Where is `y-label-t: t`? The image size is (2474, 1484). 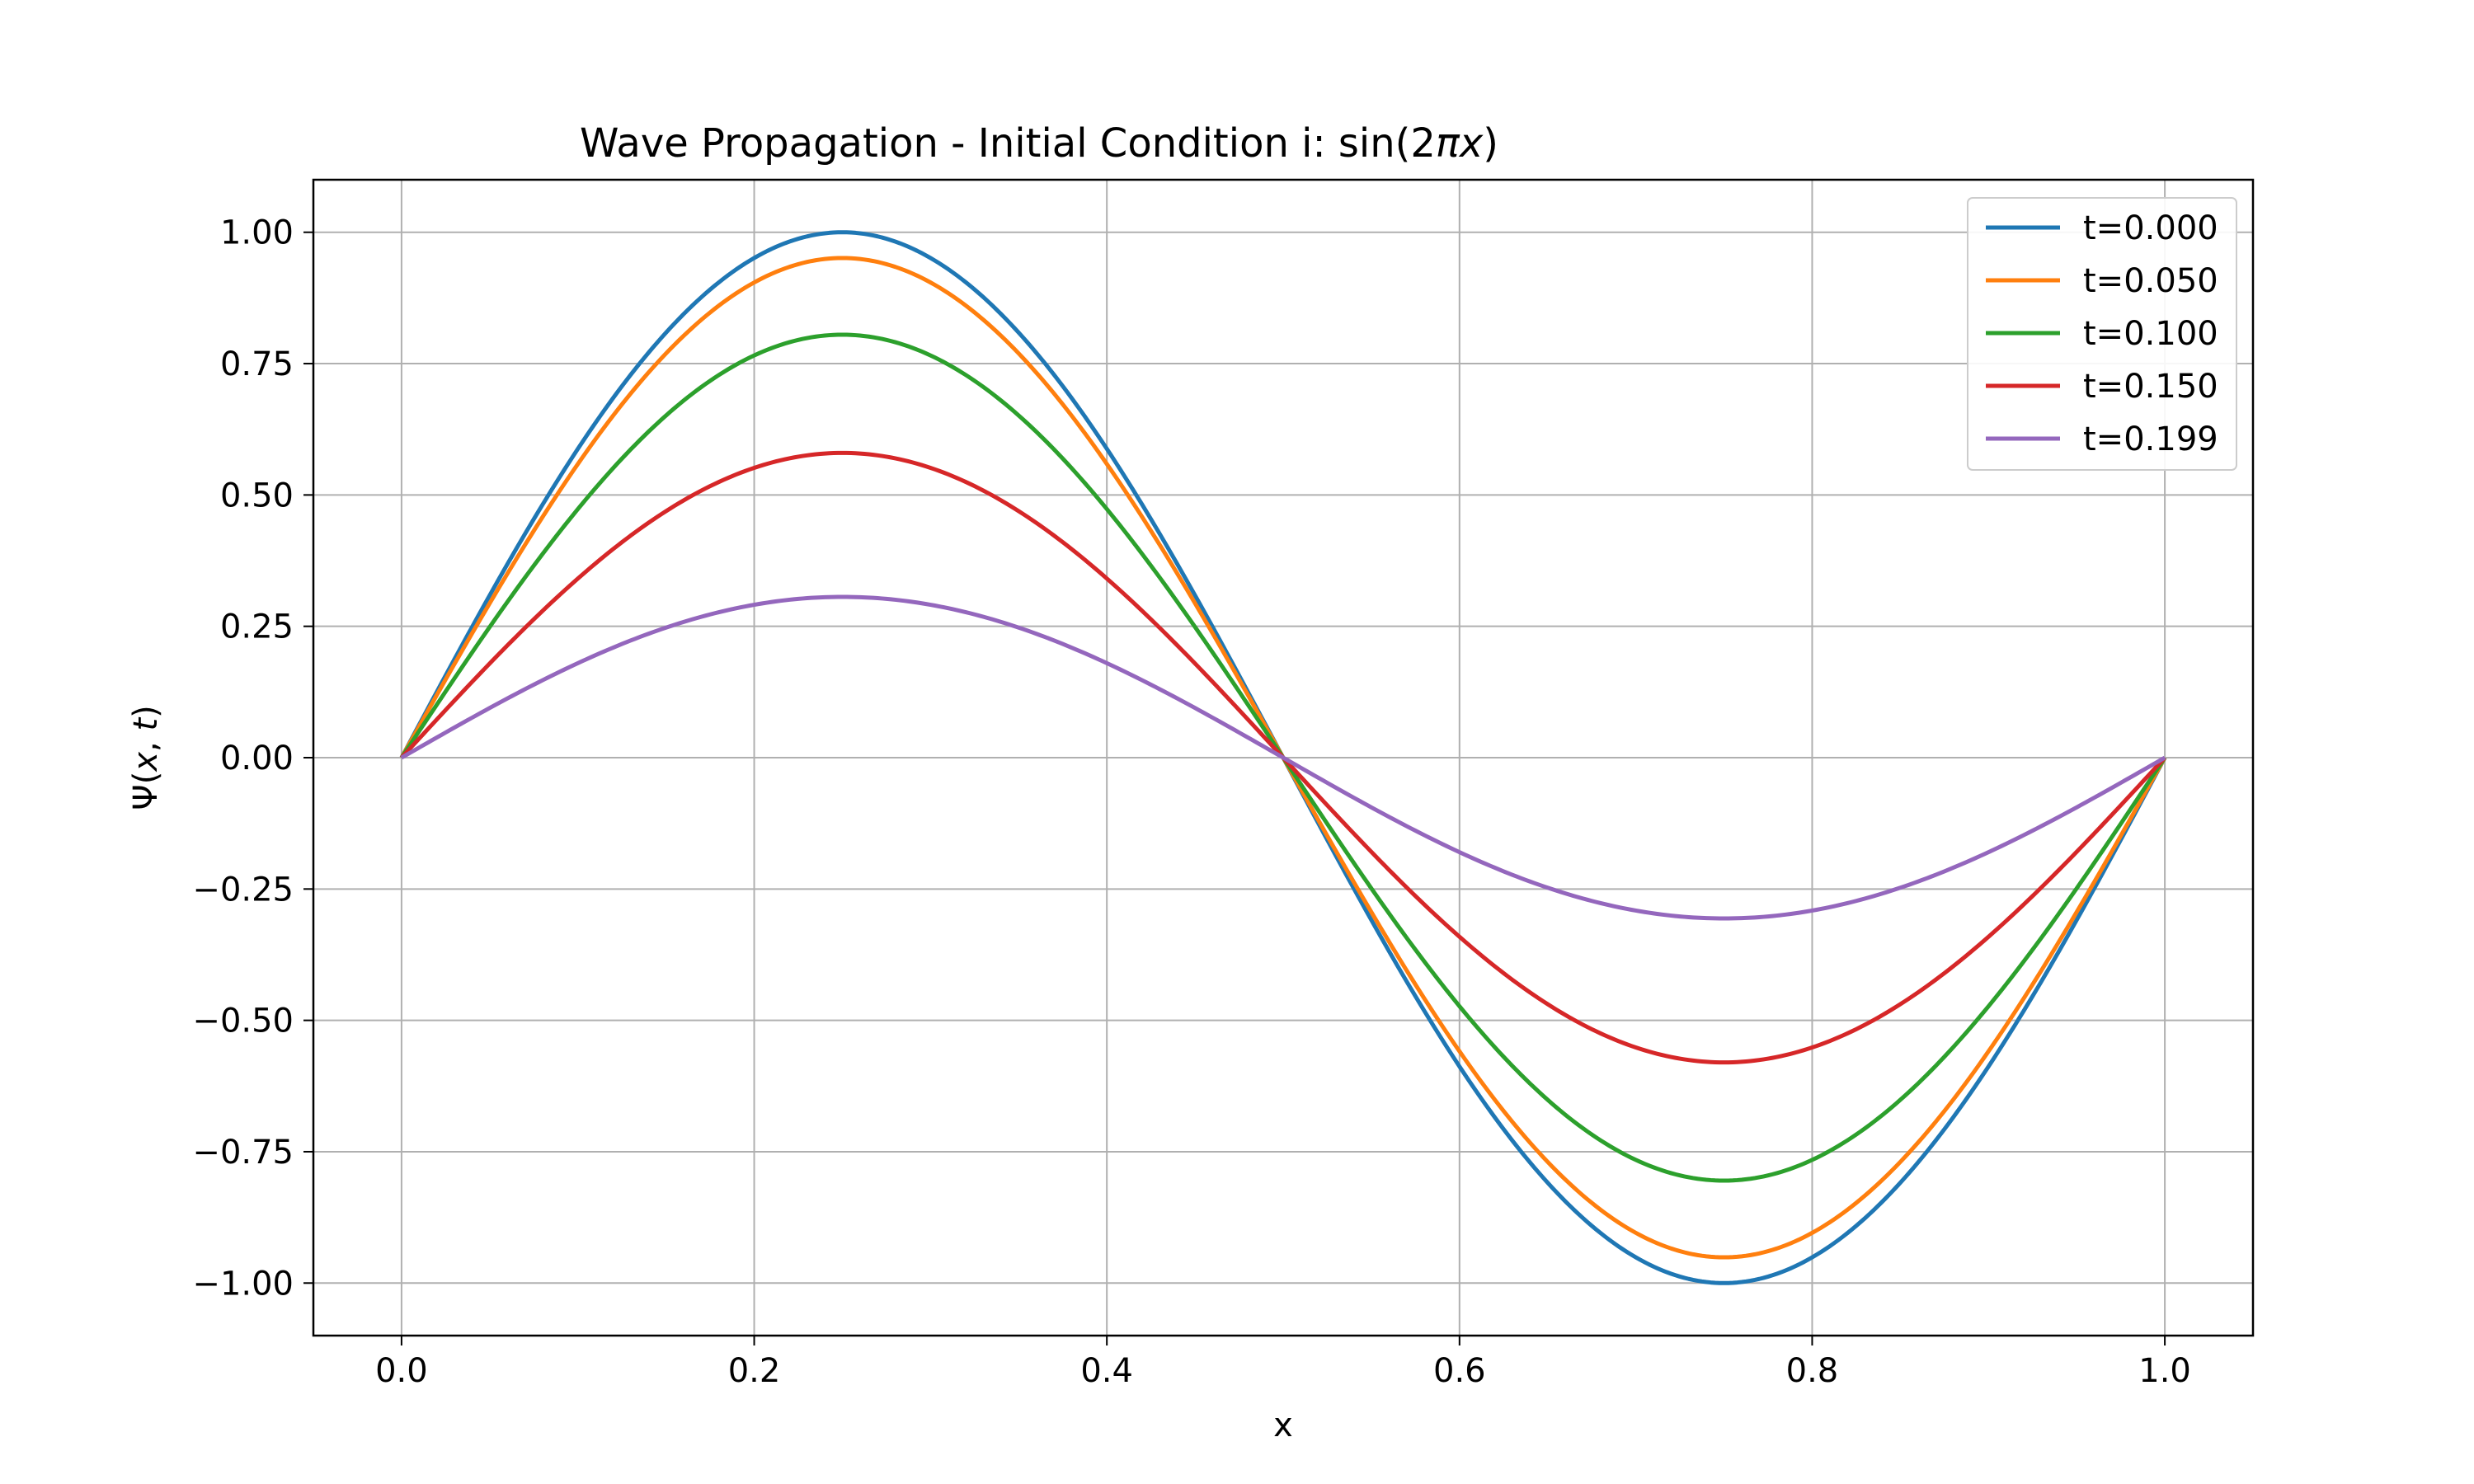
y-label-t: t is located at coordinates (146, 724).